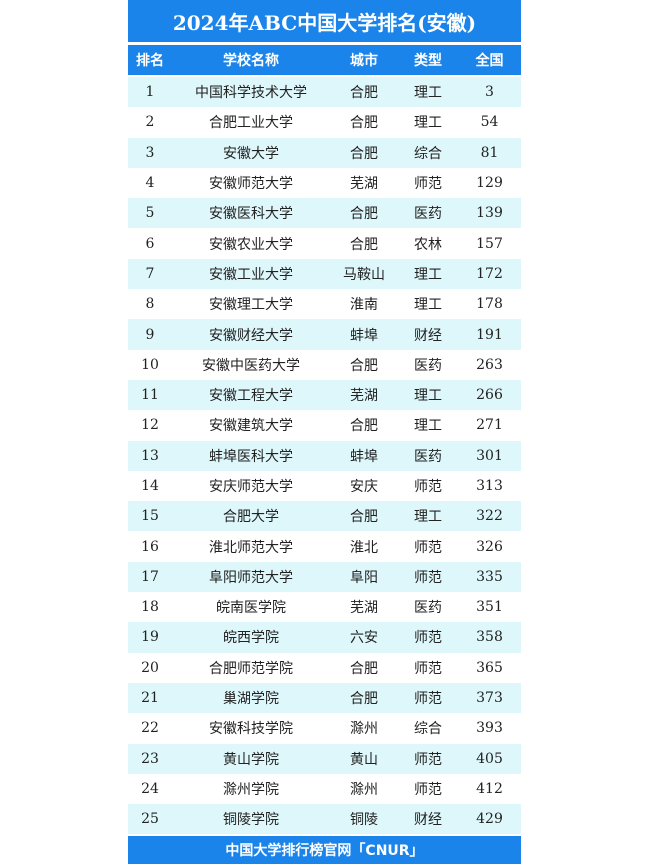 The image size is (649, 864). I want to click on cell-city: 阜阳, so click(364, 577).